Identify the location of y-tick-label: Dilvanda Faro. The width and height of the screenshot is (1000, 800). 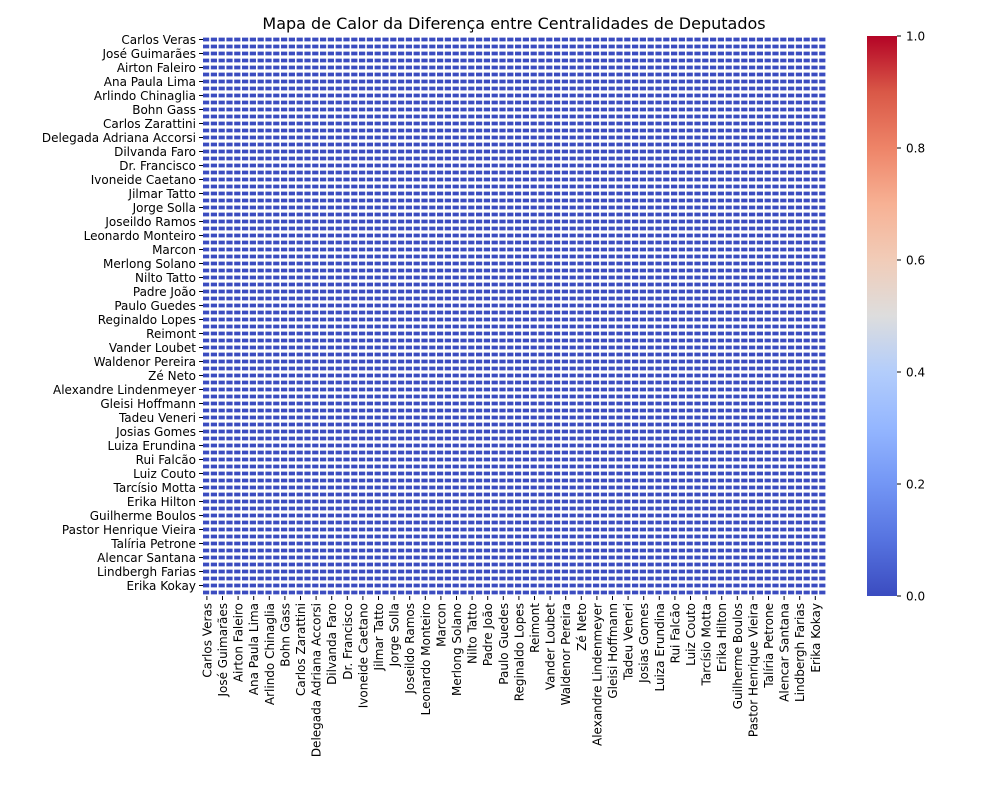
(155, 152).